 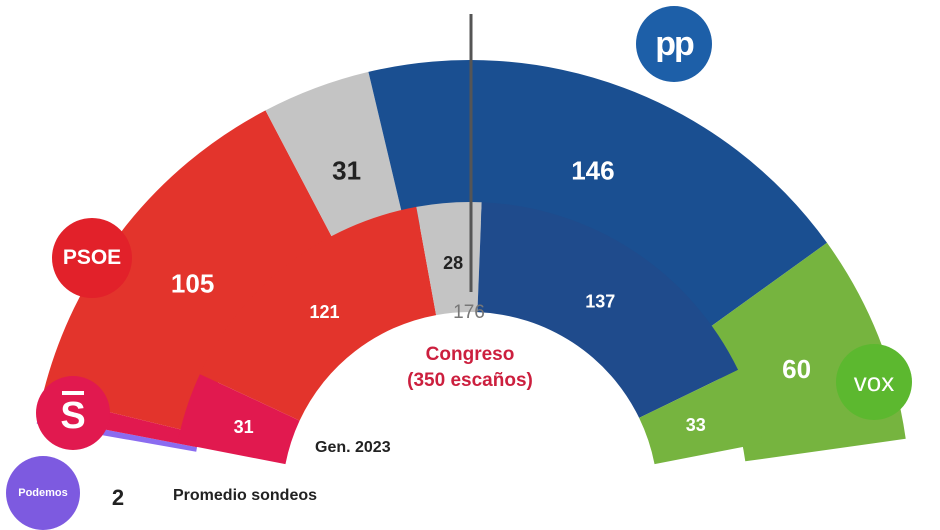 I want to click on ring-1-label-pp: 137, so click(x=600, y=301).